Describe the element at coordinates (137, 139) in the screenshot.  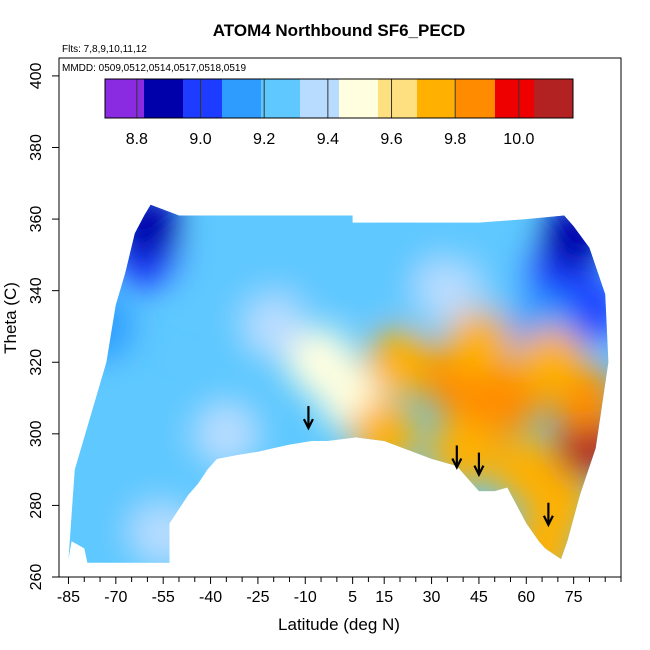
I see `colorbar-tick-label-0: 8.8` at that location.